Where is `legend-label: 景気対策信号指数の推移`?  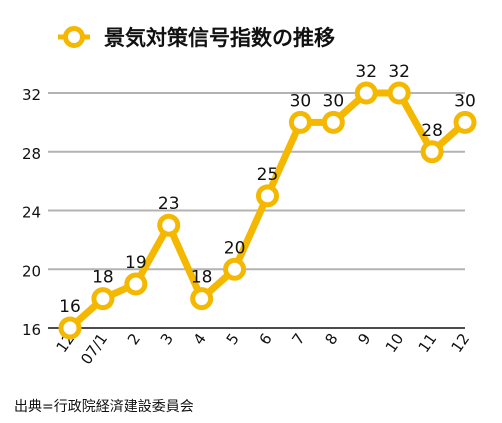 legend-label: 景気対策信号指数の推移 is located at coordinates (219, 38).